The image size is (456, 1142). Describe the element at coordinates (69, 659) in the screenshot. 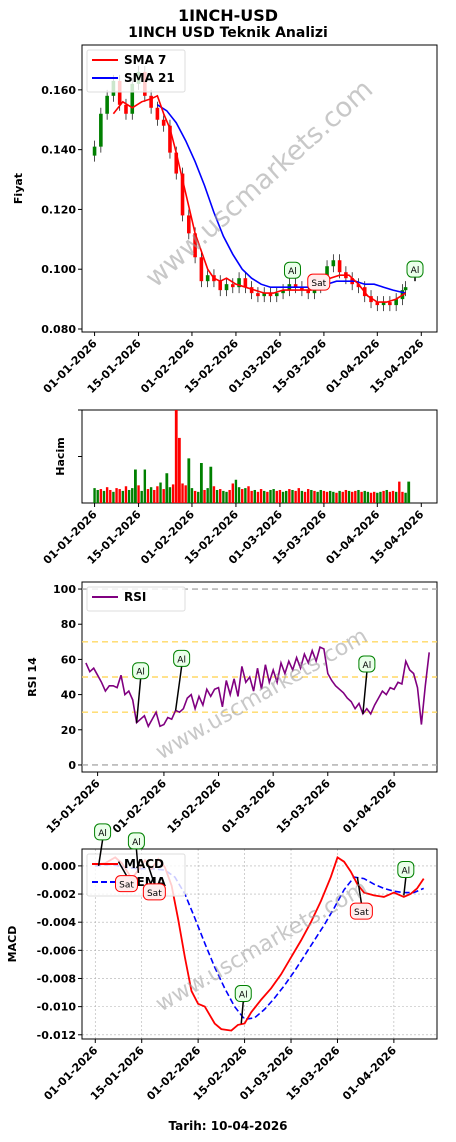

I see `rsi-ytick-label: 60` at that location.